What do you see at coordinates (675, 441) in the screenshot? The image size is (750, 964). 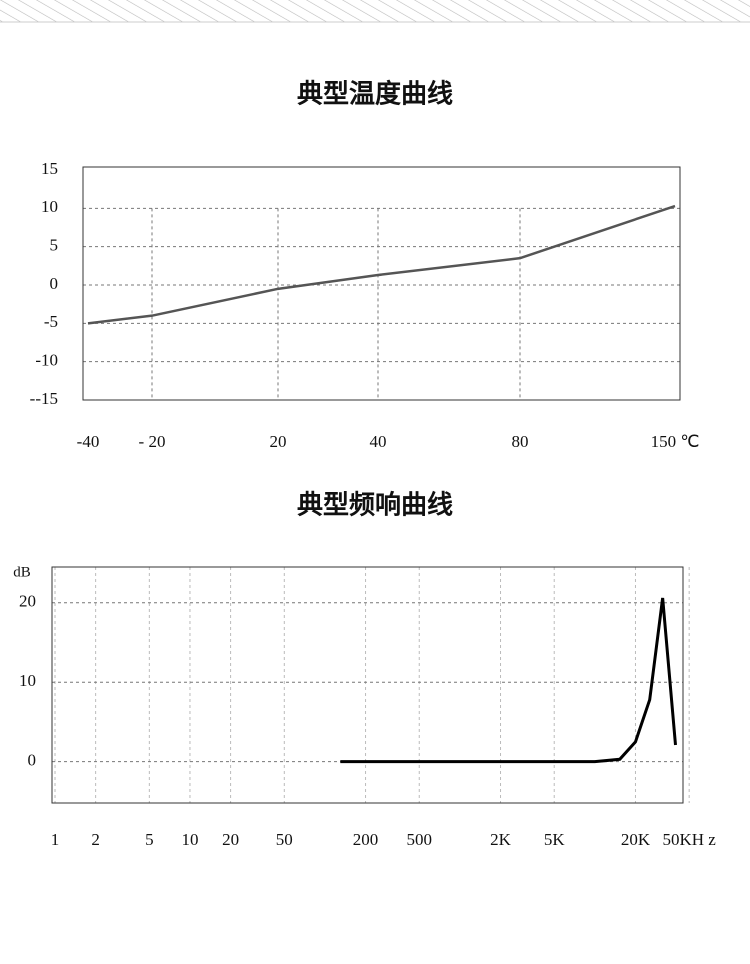 I see `x-tick-label: 150 ℃` at bounding box center [675, 441].